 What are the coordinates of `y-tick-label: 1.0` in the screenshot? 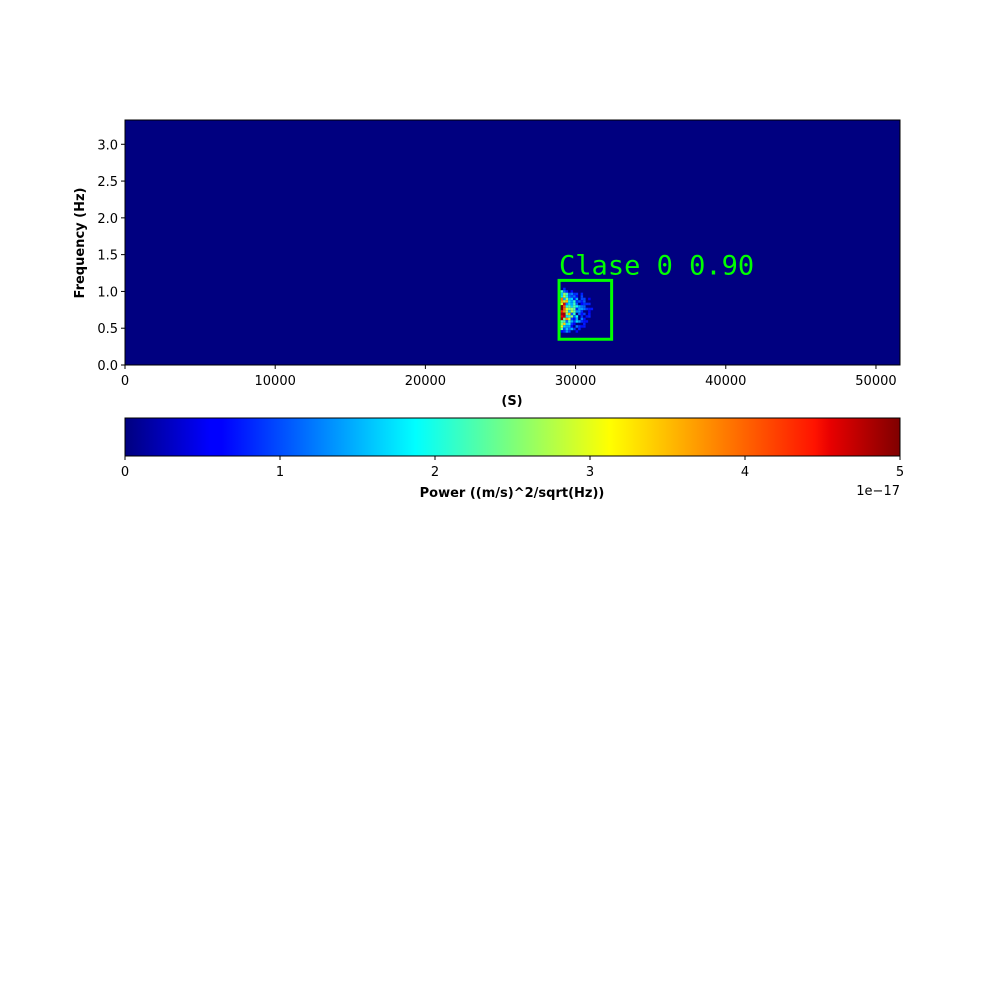 It's located at (107, 292).